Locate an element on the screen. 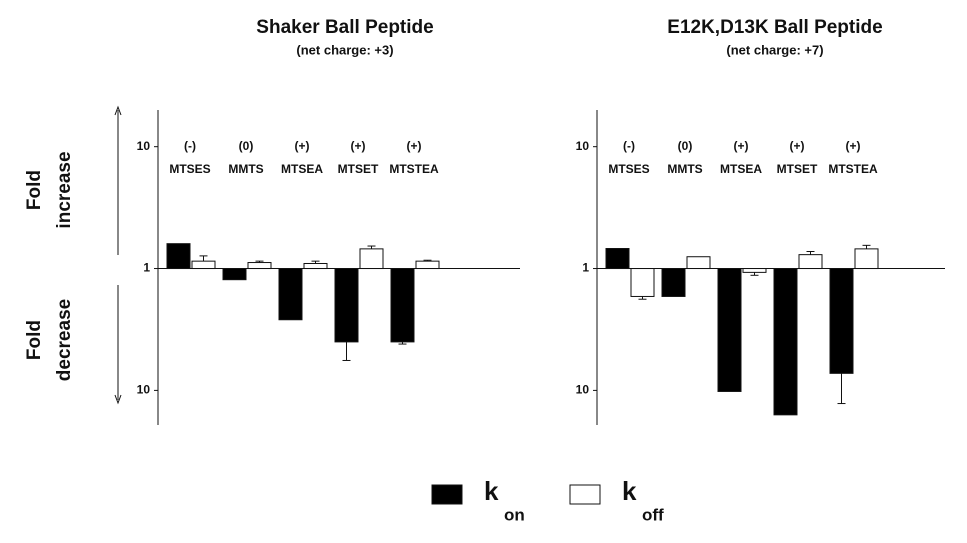 The image size is (967, 543). chart-title: E12K,D13K Ball Peptide is located at coordinates (774, 27).